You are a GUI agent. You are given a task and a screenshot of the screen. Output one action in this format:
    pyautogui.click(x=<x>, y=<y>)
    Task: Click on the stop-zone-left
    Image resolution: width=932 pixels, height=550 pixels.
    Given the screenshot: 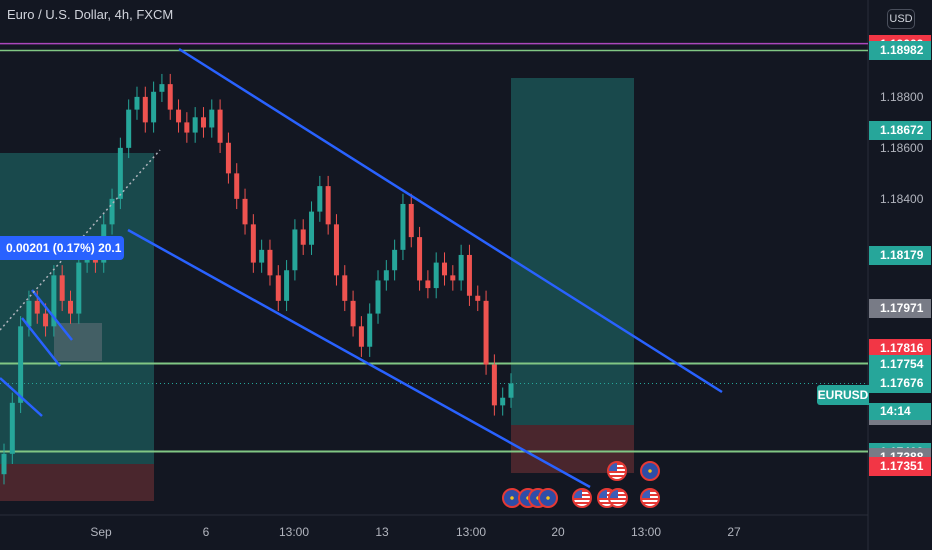 What is the action you would take?
    pyautogui.click(x=77, y=482)
    